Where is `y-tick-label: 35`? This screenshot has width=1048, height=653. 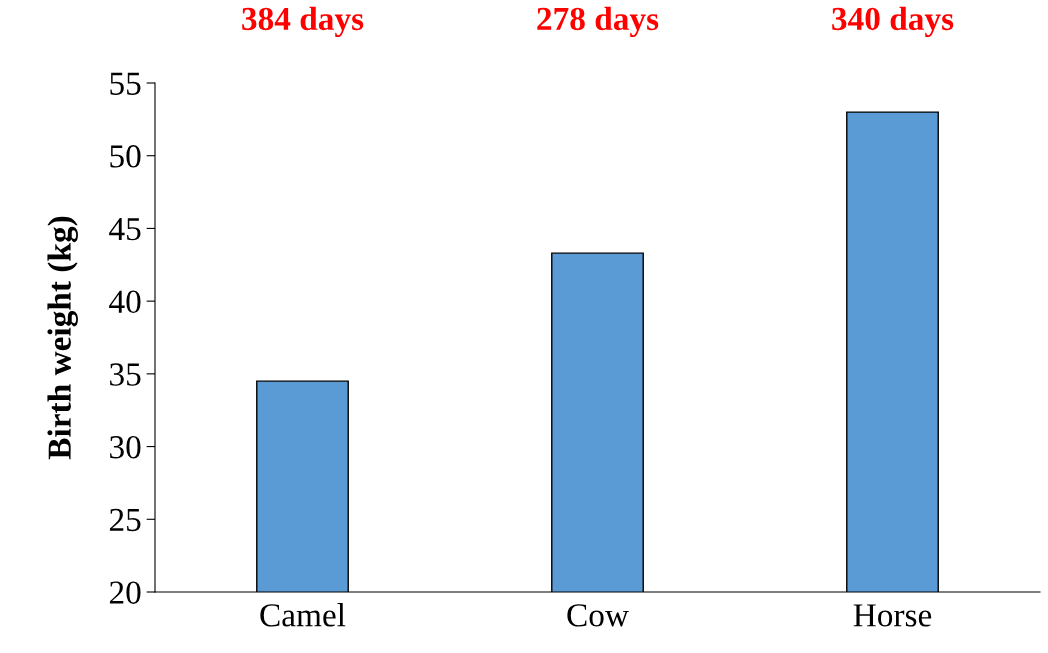 y-tick-label: 35 is located at coordinates (125, 374).